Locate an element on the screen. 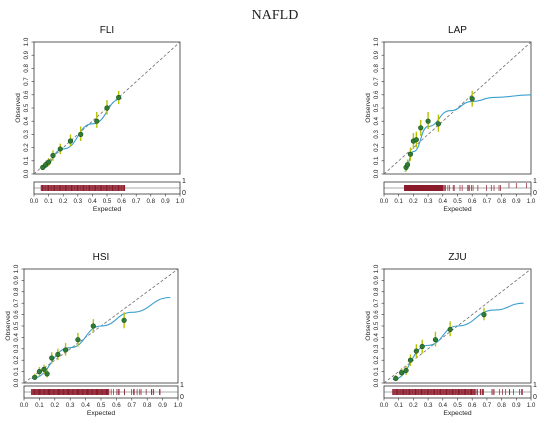  x-tick-label: 0.3 is located at coordinates (70, 405).